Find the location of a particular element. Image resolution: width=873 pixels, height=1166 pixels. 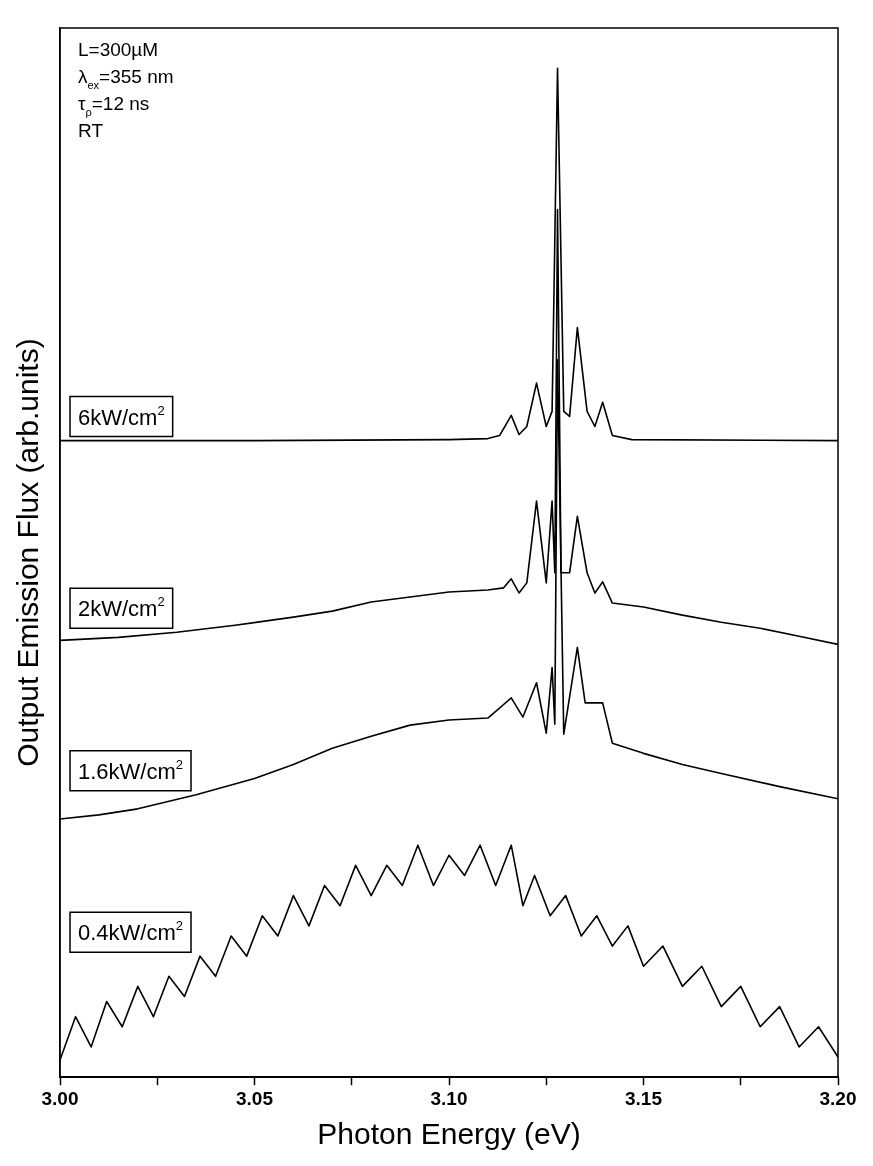

x-tick-label: 3.15 is located at coordinates (644, 1098).